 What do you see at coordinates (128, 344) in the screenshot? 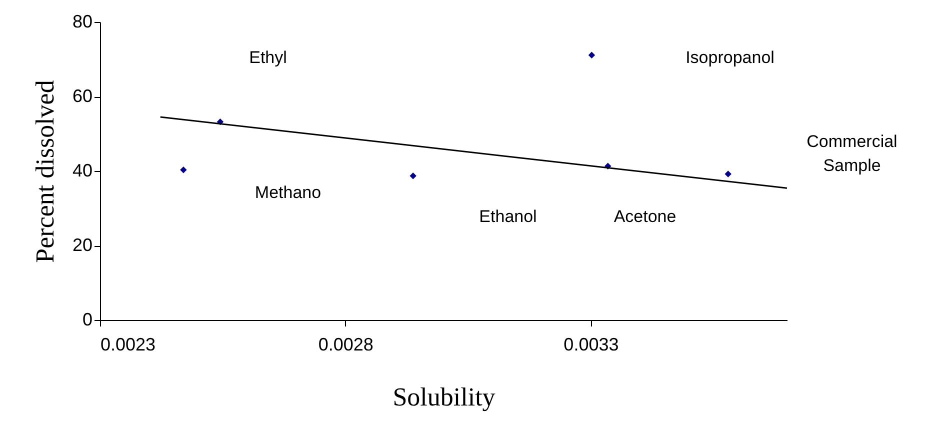
I see `x-tick-label: 0.0023` at bounding box center [128, 344].